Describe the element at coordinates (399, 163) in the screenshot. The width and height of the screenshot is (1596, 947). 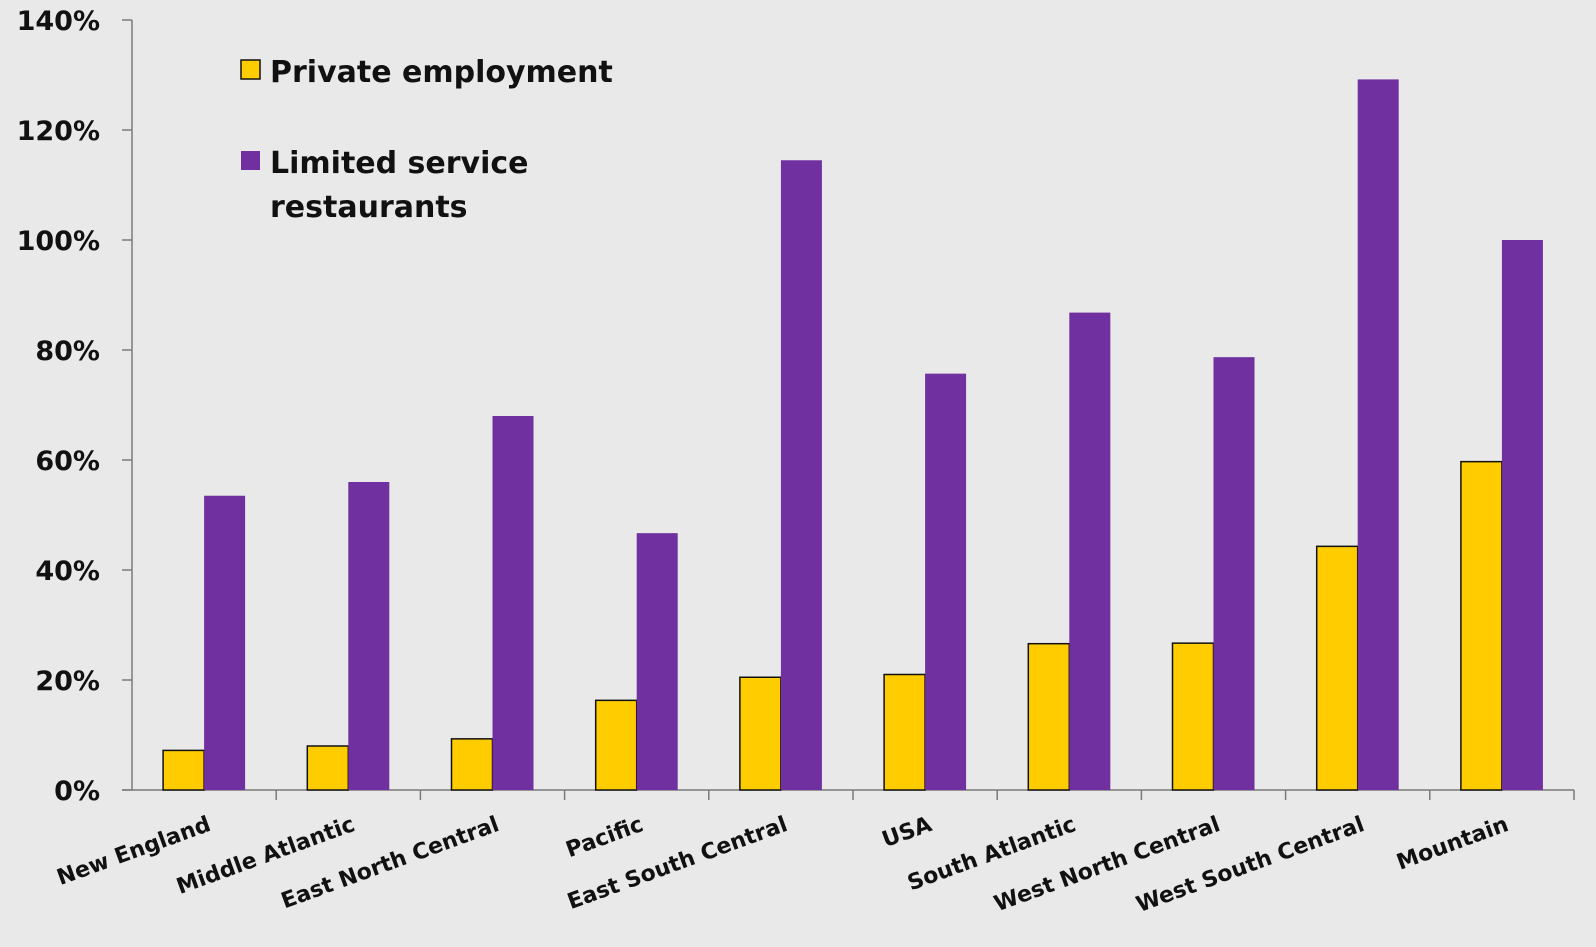
I see `legend-label: Limited service` at that location.